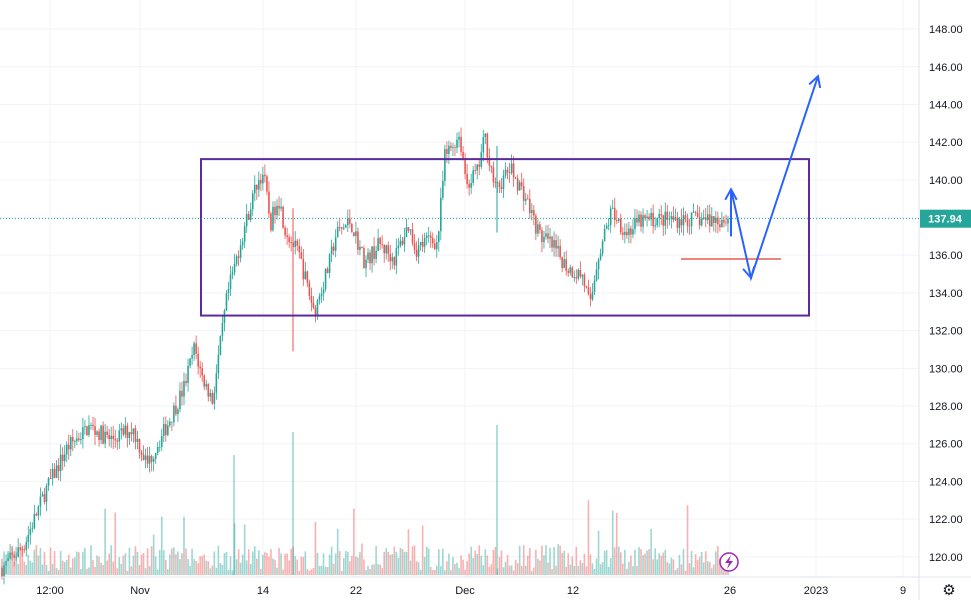 This screenshot has width=971, height=600. Describe the element at coordinates (948, 590) in the screenshot. I see `settings-icon: ⚙` at that location.